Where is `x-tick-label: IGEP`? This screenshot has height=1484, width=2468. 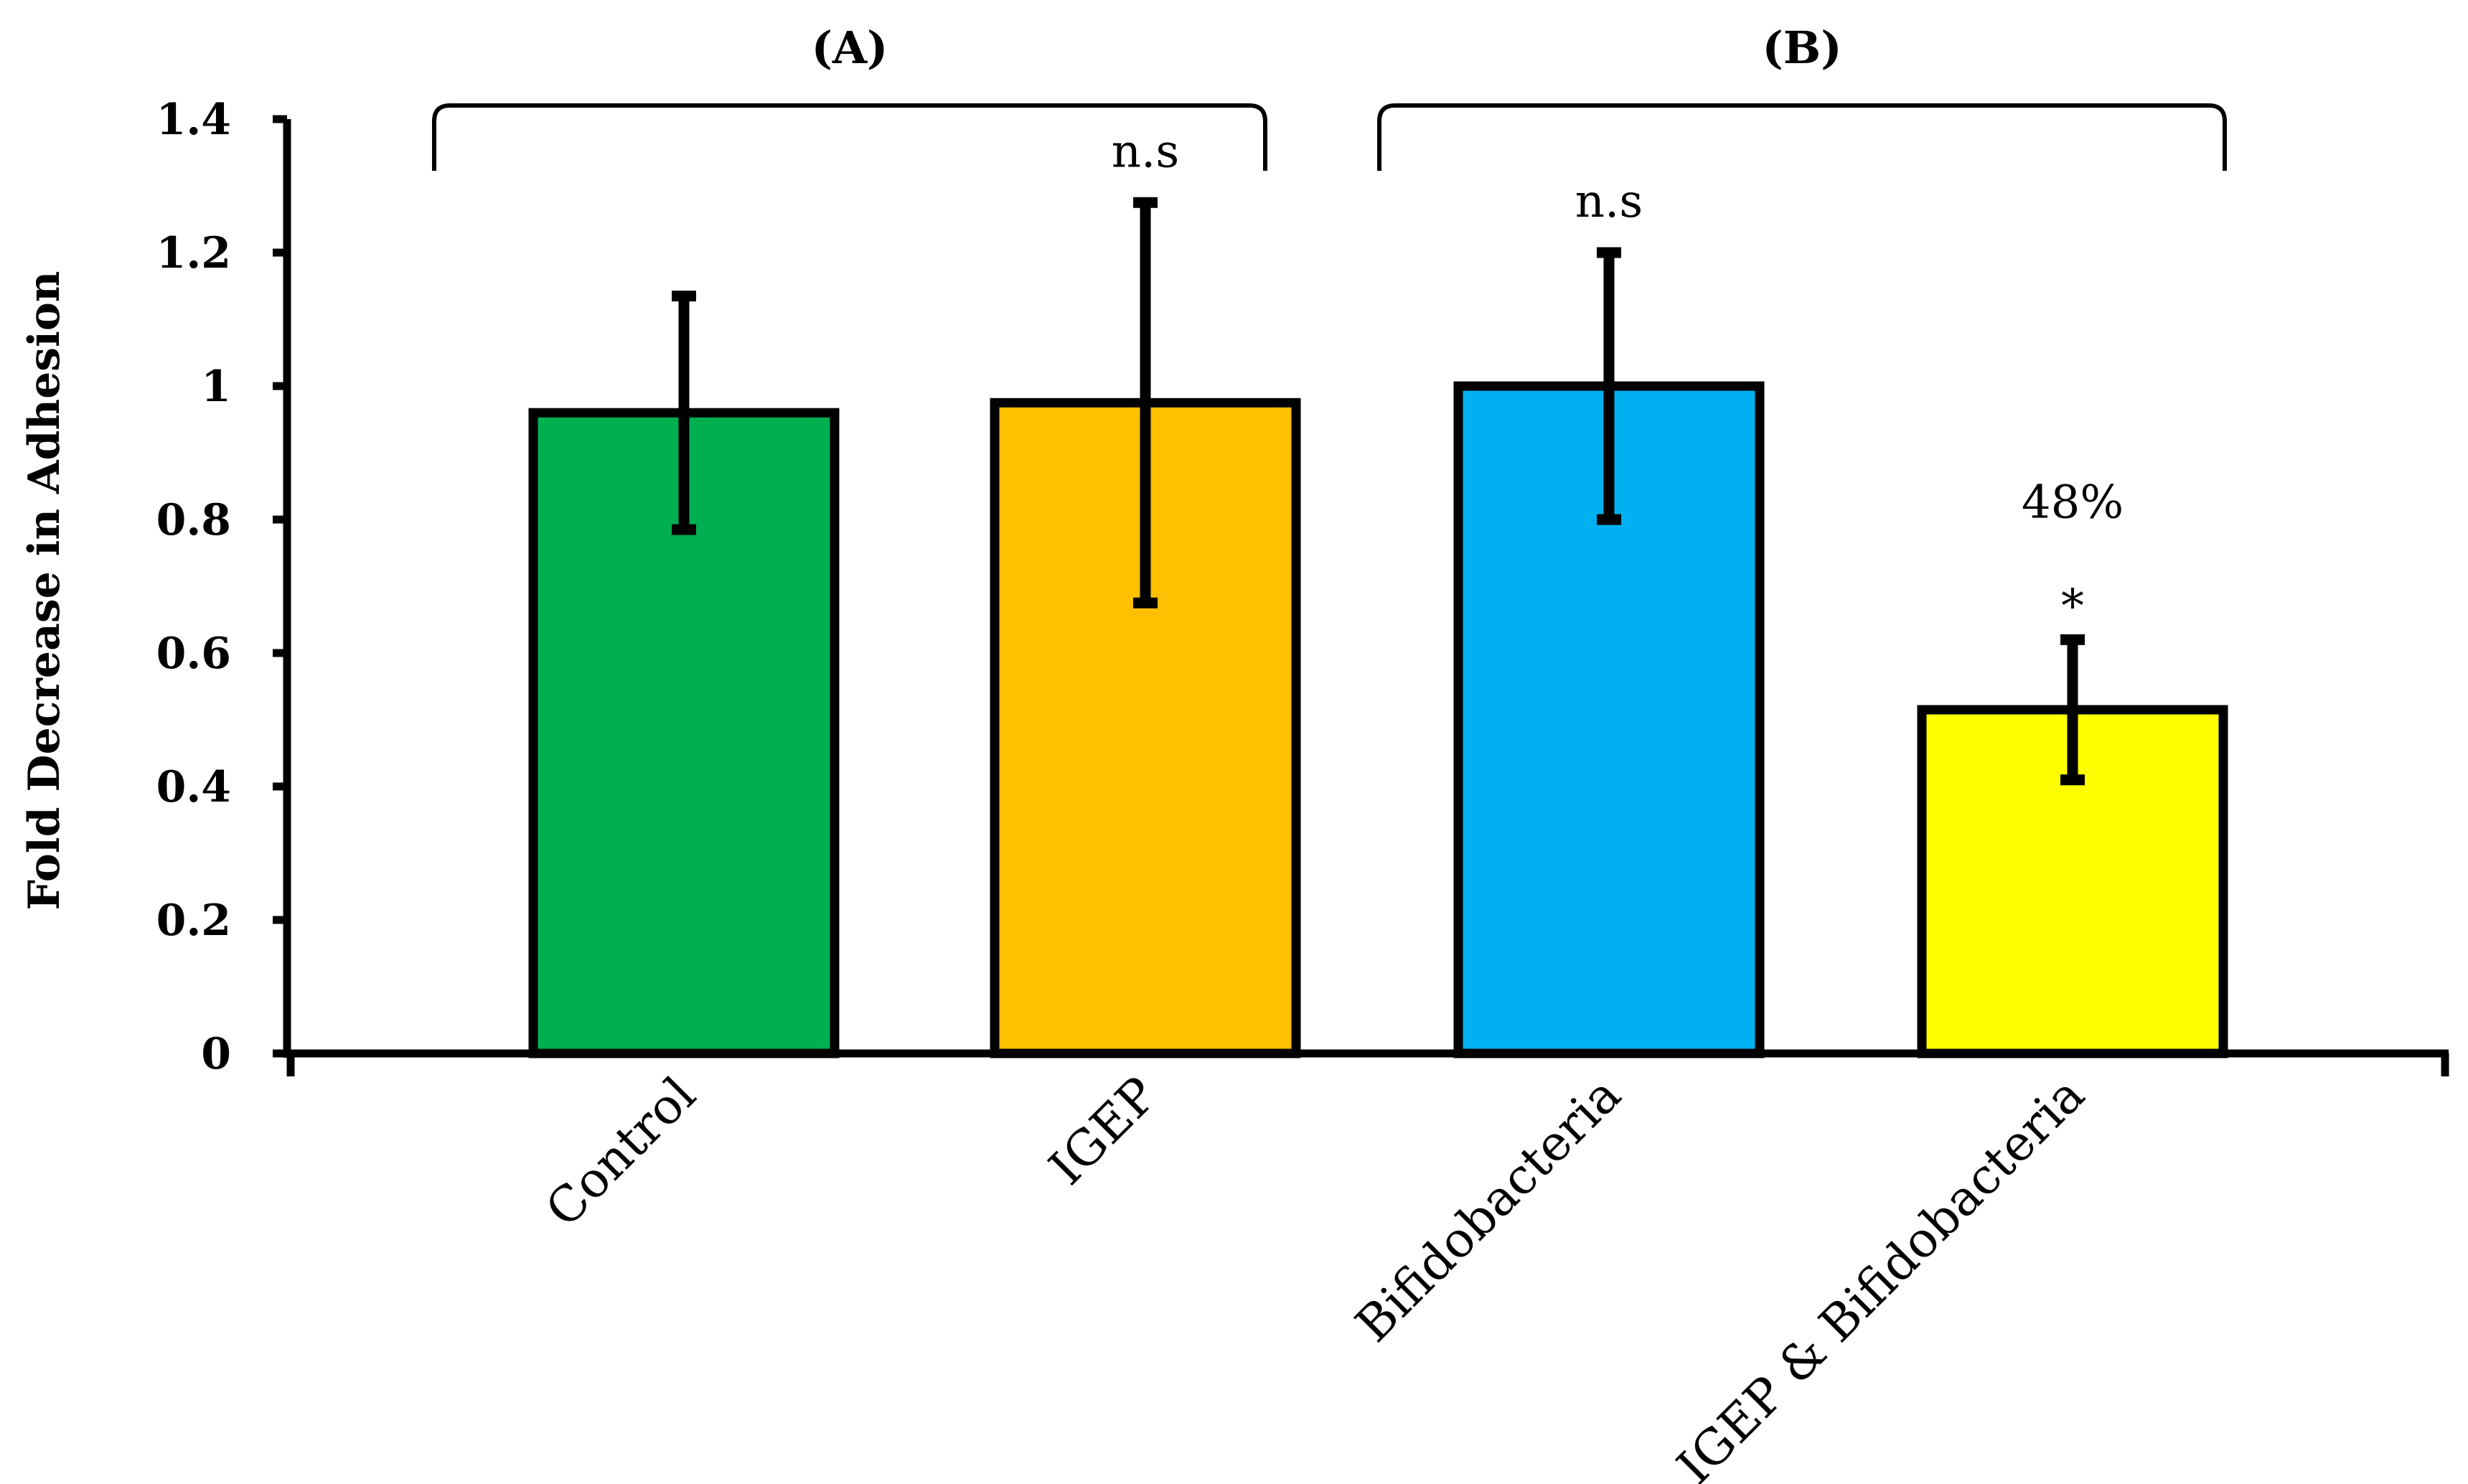 x-tick-label: IGEP is located at coordinates (1103, 1131).